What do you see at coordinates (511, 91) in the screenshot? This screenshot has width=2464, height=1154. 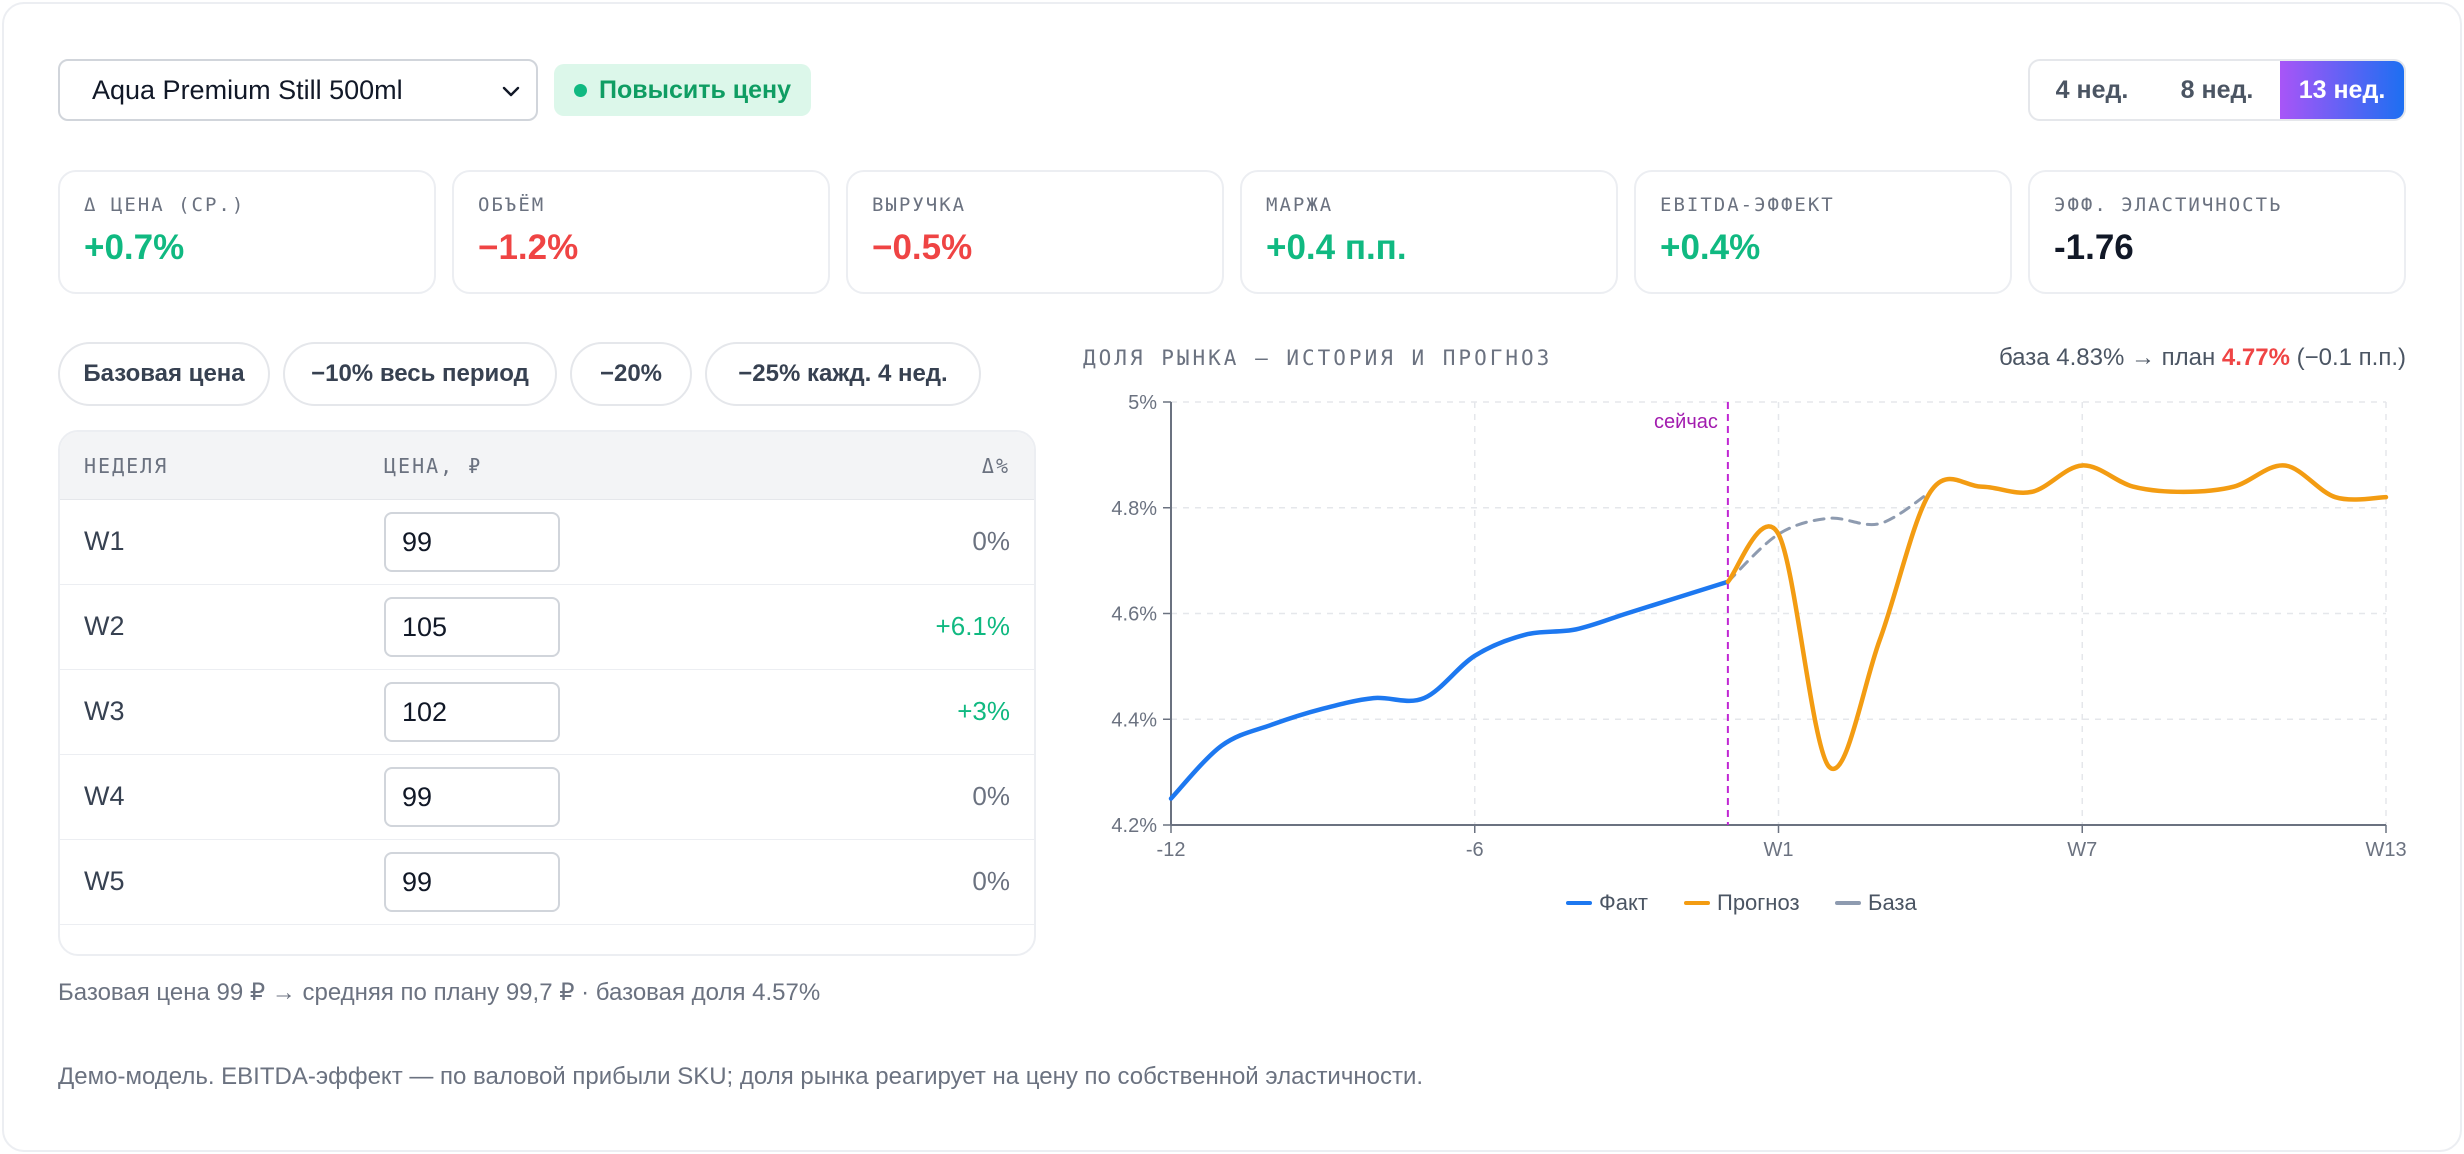 I see `chevron-down-icon` at bounding box center [511, 91].